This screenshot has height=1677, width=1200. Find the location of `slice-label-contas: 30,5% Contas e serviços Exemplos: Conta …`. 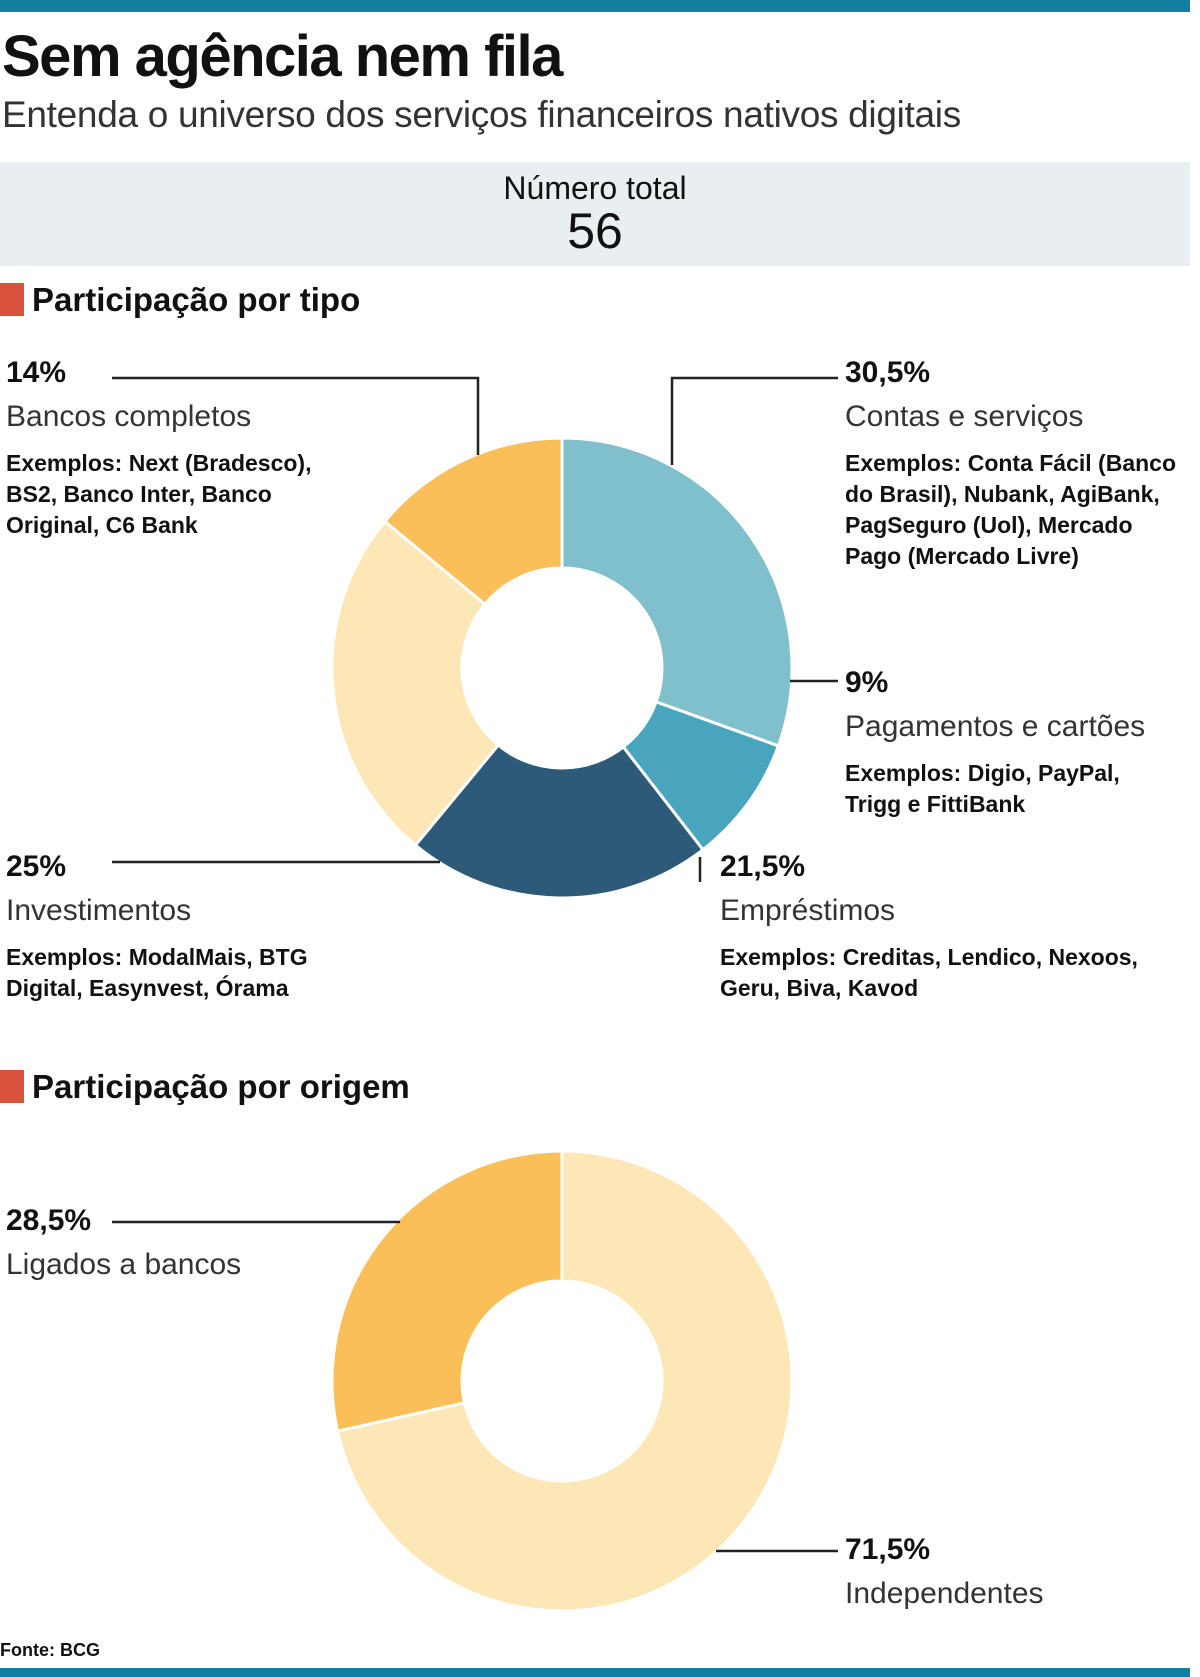

slice-label-contas: 30,5% Contas e serviços Exemplos: Conta … is located at coordinates (1010, 465).